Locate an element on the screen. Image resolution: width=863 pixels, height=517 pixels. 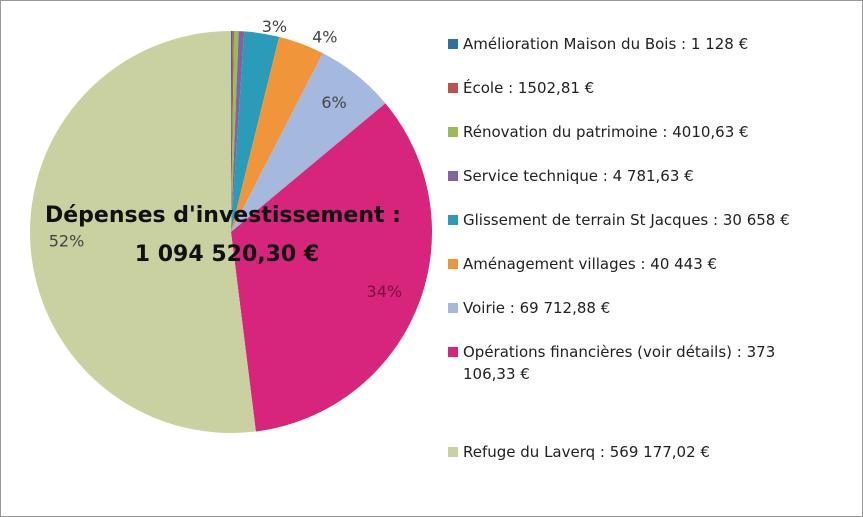
legend-item: Amélioration Maison du Bois : 1 128 € is located at coordinates (638, 44).